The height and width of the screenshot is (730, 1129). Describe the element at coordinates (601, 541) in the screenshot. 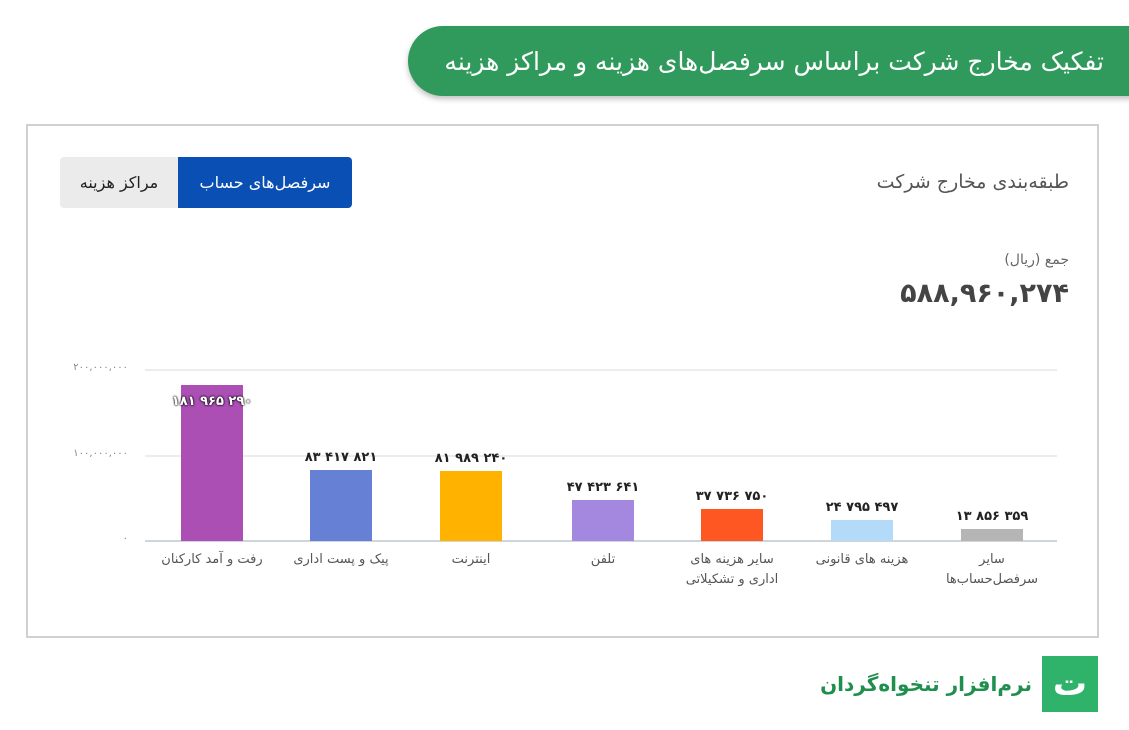

I see `x-axis-baseline` at that location.